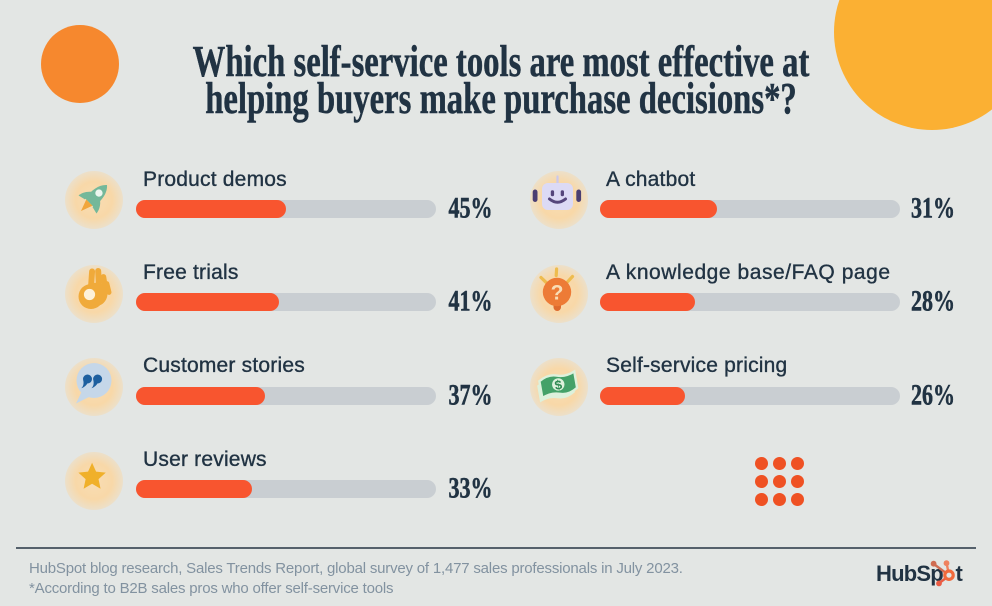 The image size is (992, 606). Describe the element at coordinates (933, 207) in the screenshot. I see `svg-text: 31%` at that location.